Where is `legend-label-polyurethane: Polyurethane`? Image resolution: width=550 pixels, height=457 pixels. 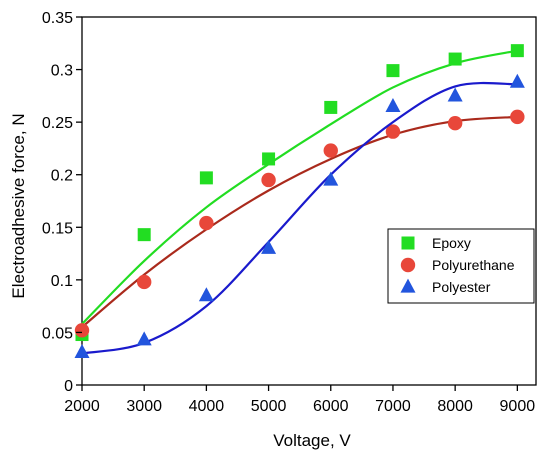 legend-label-polyurethane: Polyurethane is located at coordinates (473, 265).